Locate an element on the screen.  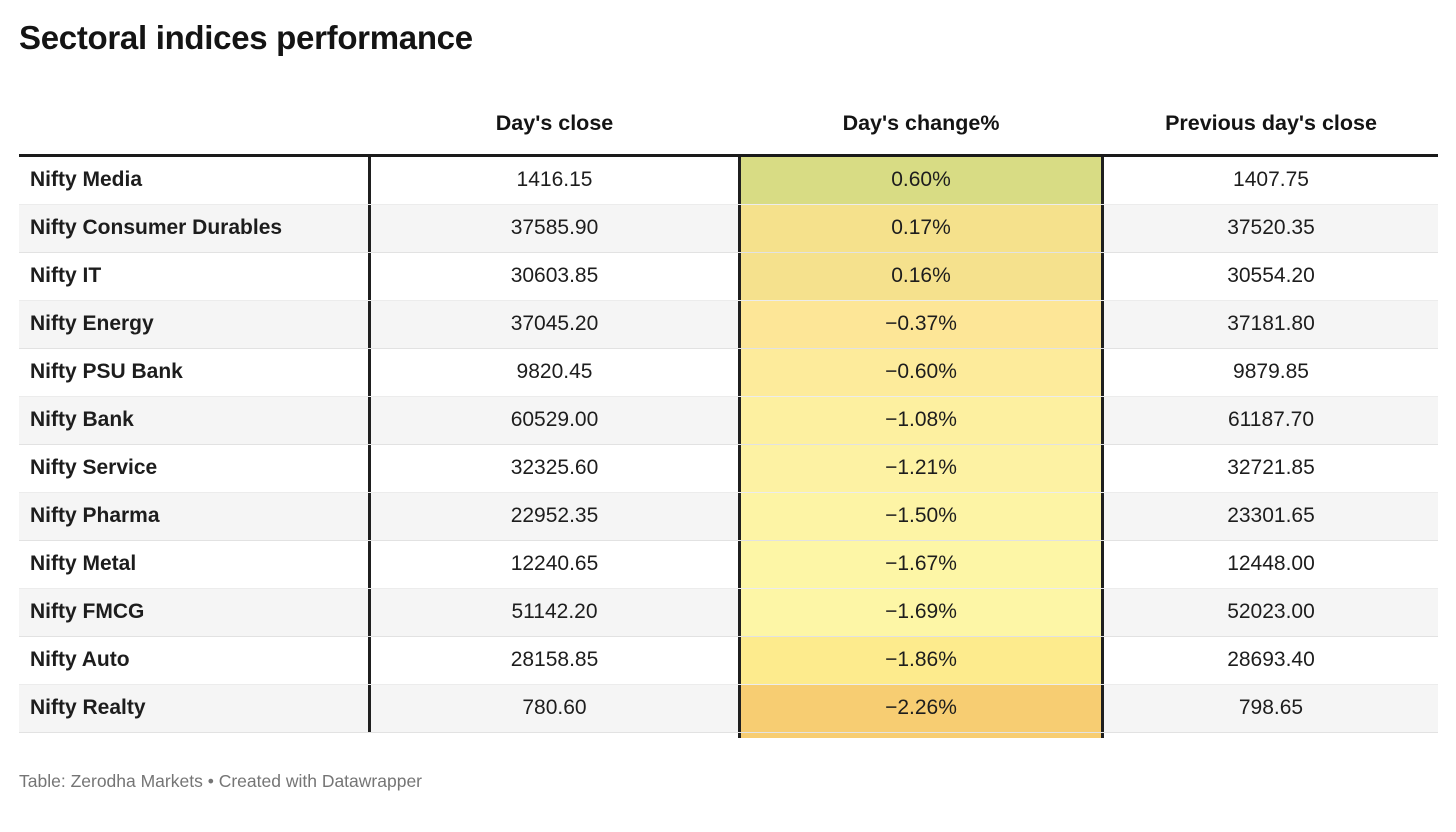
days-close-cell: 32325.60 is located at coordinates (554, 468).